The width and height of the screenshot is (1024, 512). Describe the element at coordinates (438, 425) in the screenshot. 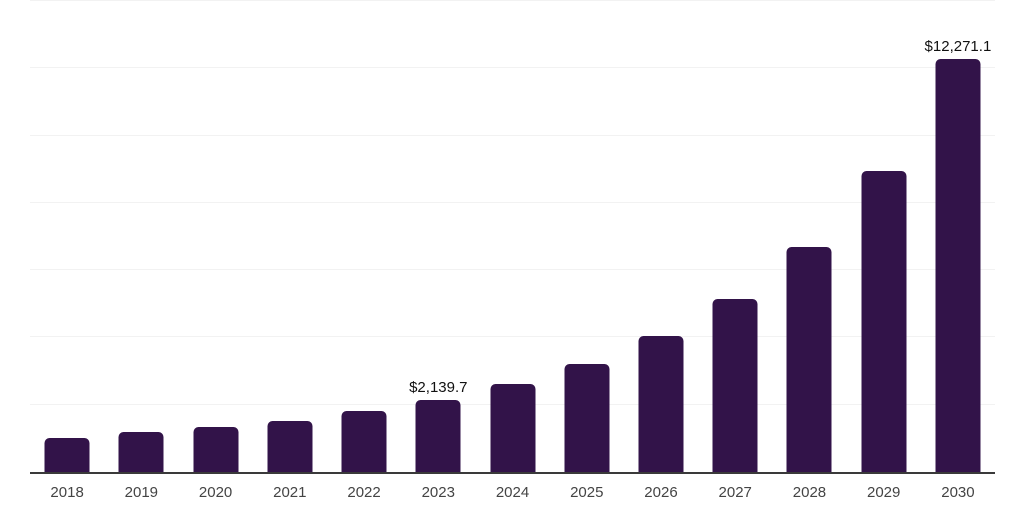

I see `bar-2023: $2,139.7` at that location.